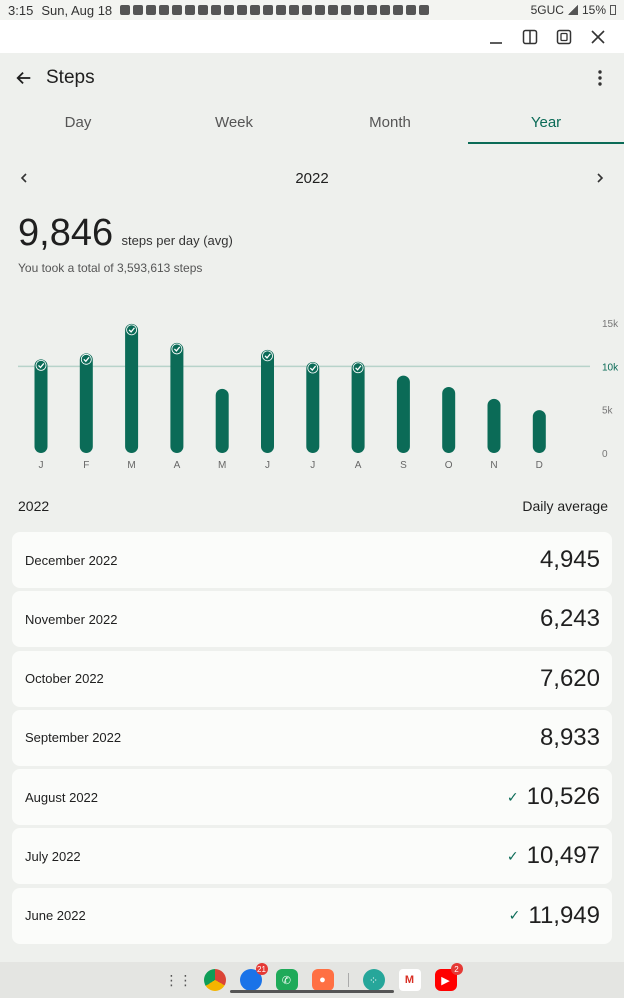 The image size is (624, 998). I want to click on close-icon, so click(598, 36).